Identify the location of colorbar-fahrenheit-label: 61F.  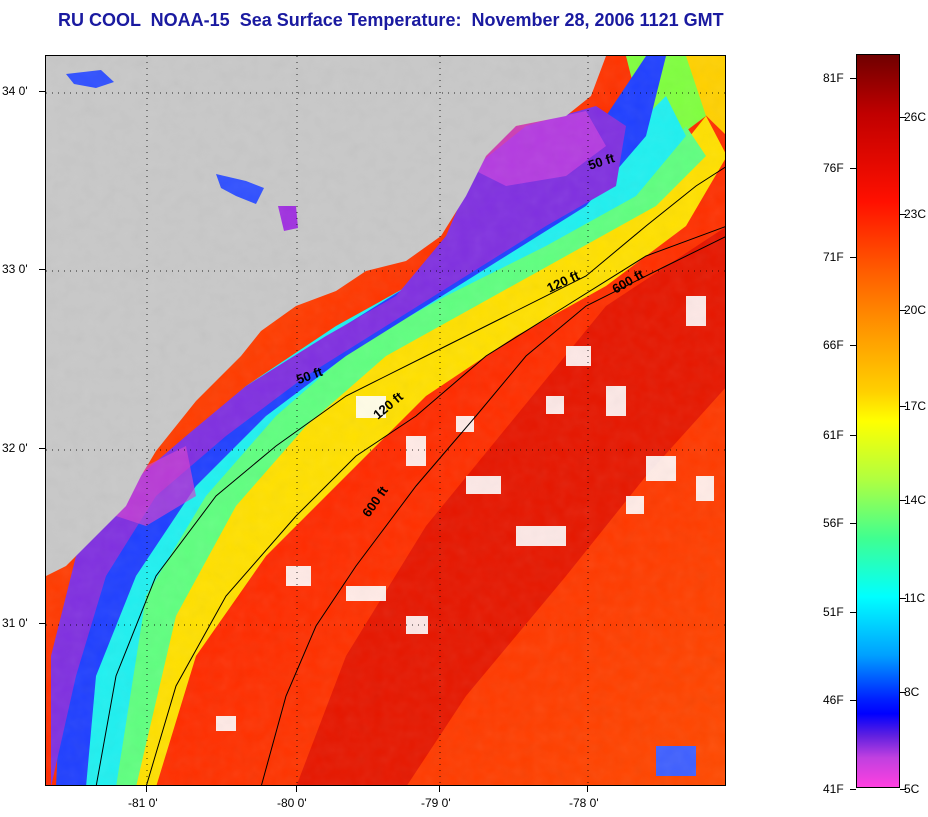
(833, 435).